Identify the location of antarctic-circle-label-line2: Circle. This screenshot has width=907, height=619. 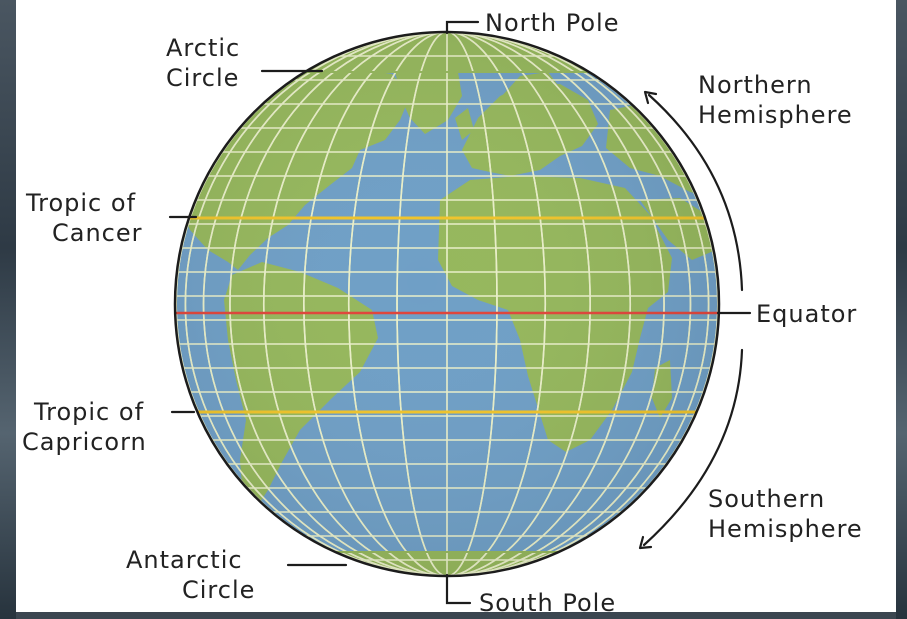
(219, 590).